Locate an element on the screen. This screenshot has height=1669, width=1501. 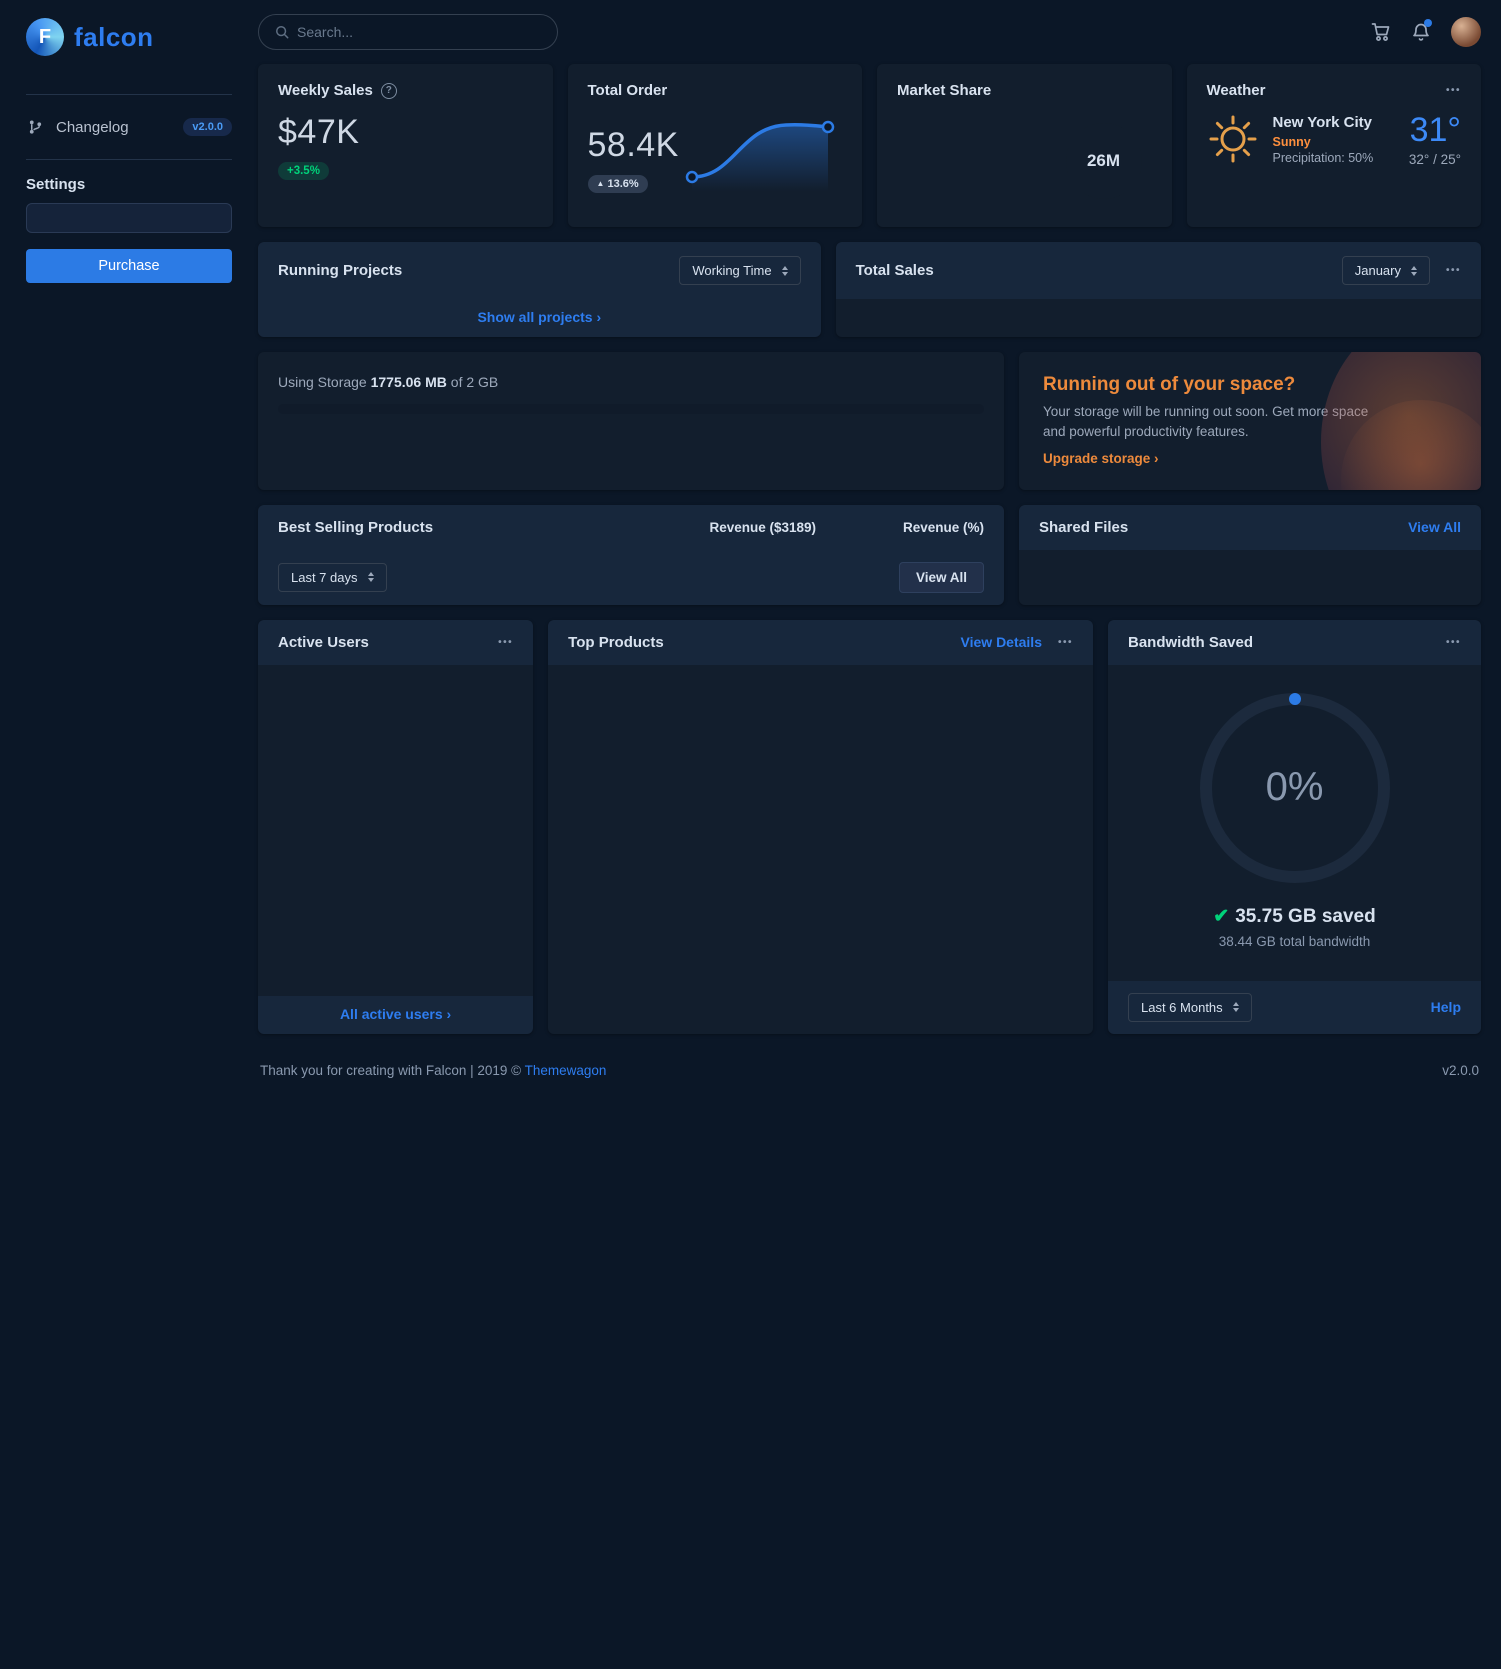
purchase-button: Purchase is located at coordinates (129, 266).